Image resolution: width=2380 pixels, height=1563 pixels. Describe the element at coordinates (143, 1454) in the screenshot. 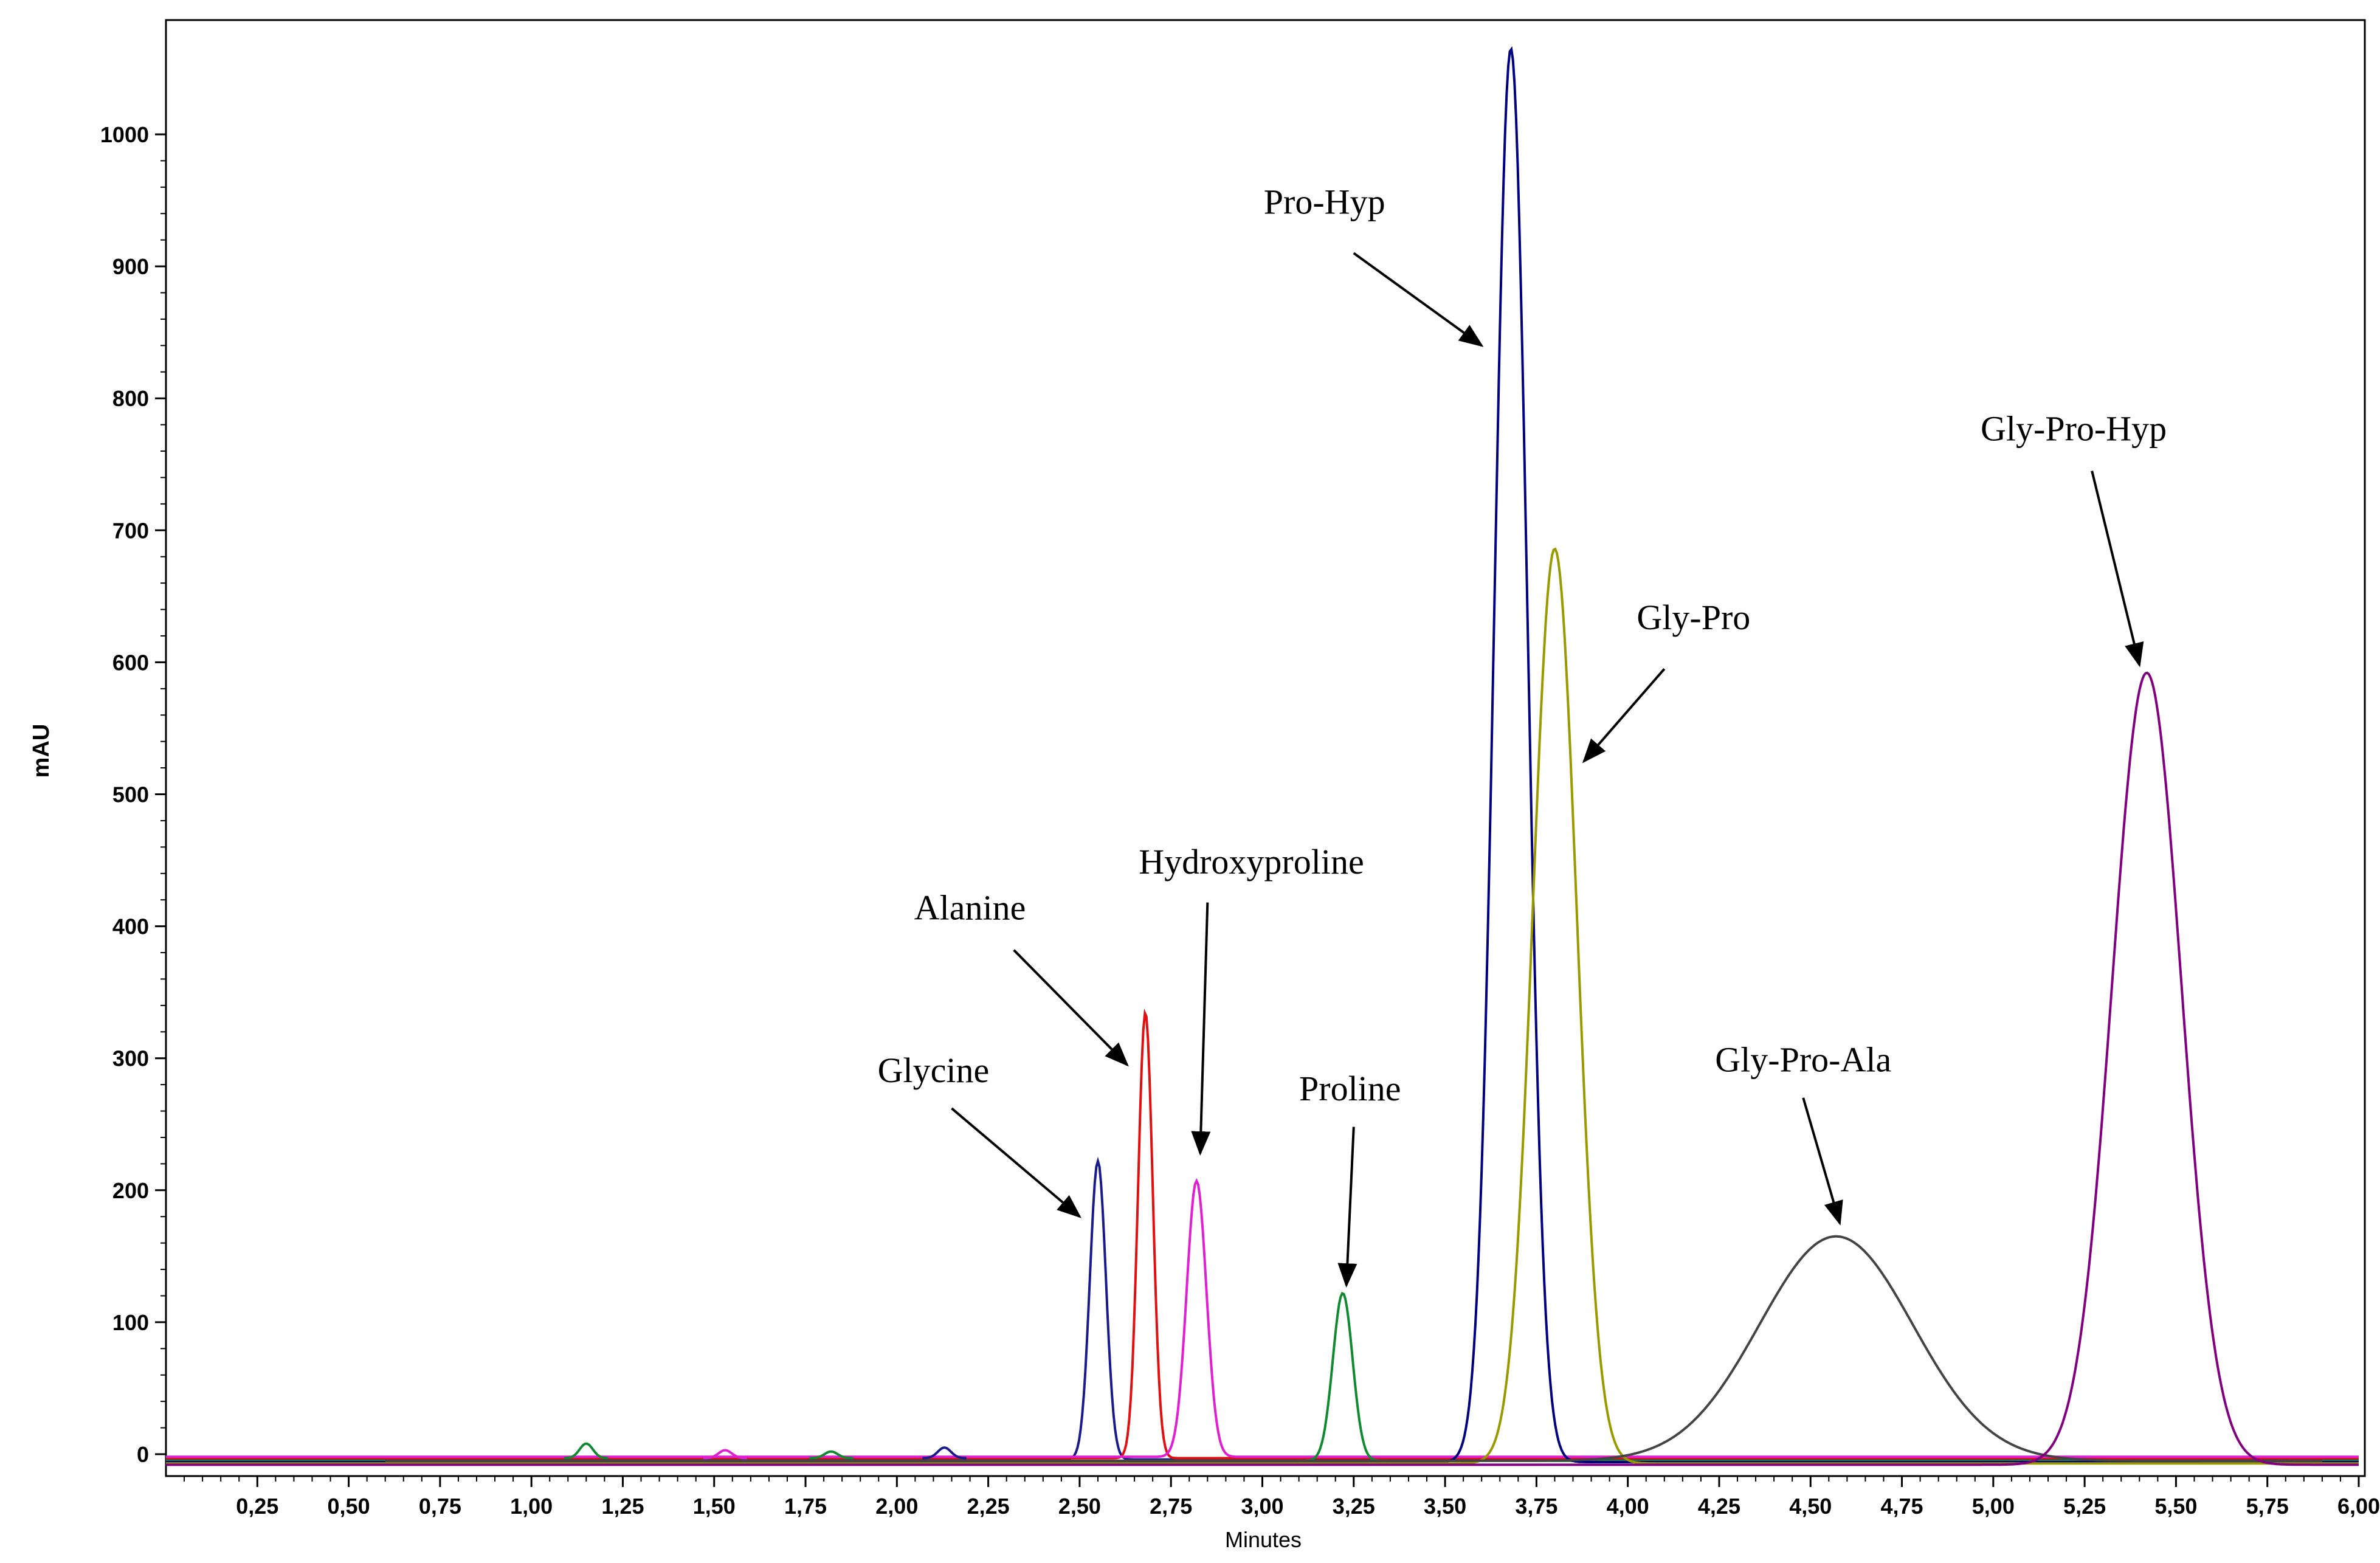

I see `y-tick-label: 0` at that location.